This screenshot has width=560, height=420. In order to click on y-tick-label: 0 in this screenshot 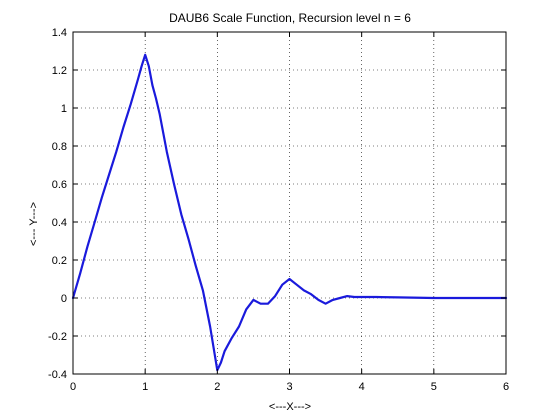, I will do `click(64, 299)`.